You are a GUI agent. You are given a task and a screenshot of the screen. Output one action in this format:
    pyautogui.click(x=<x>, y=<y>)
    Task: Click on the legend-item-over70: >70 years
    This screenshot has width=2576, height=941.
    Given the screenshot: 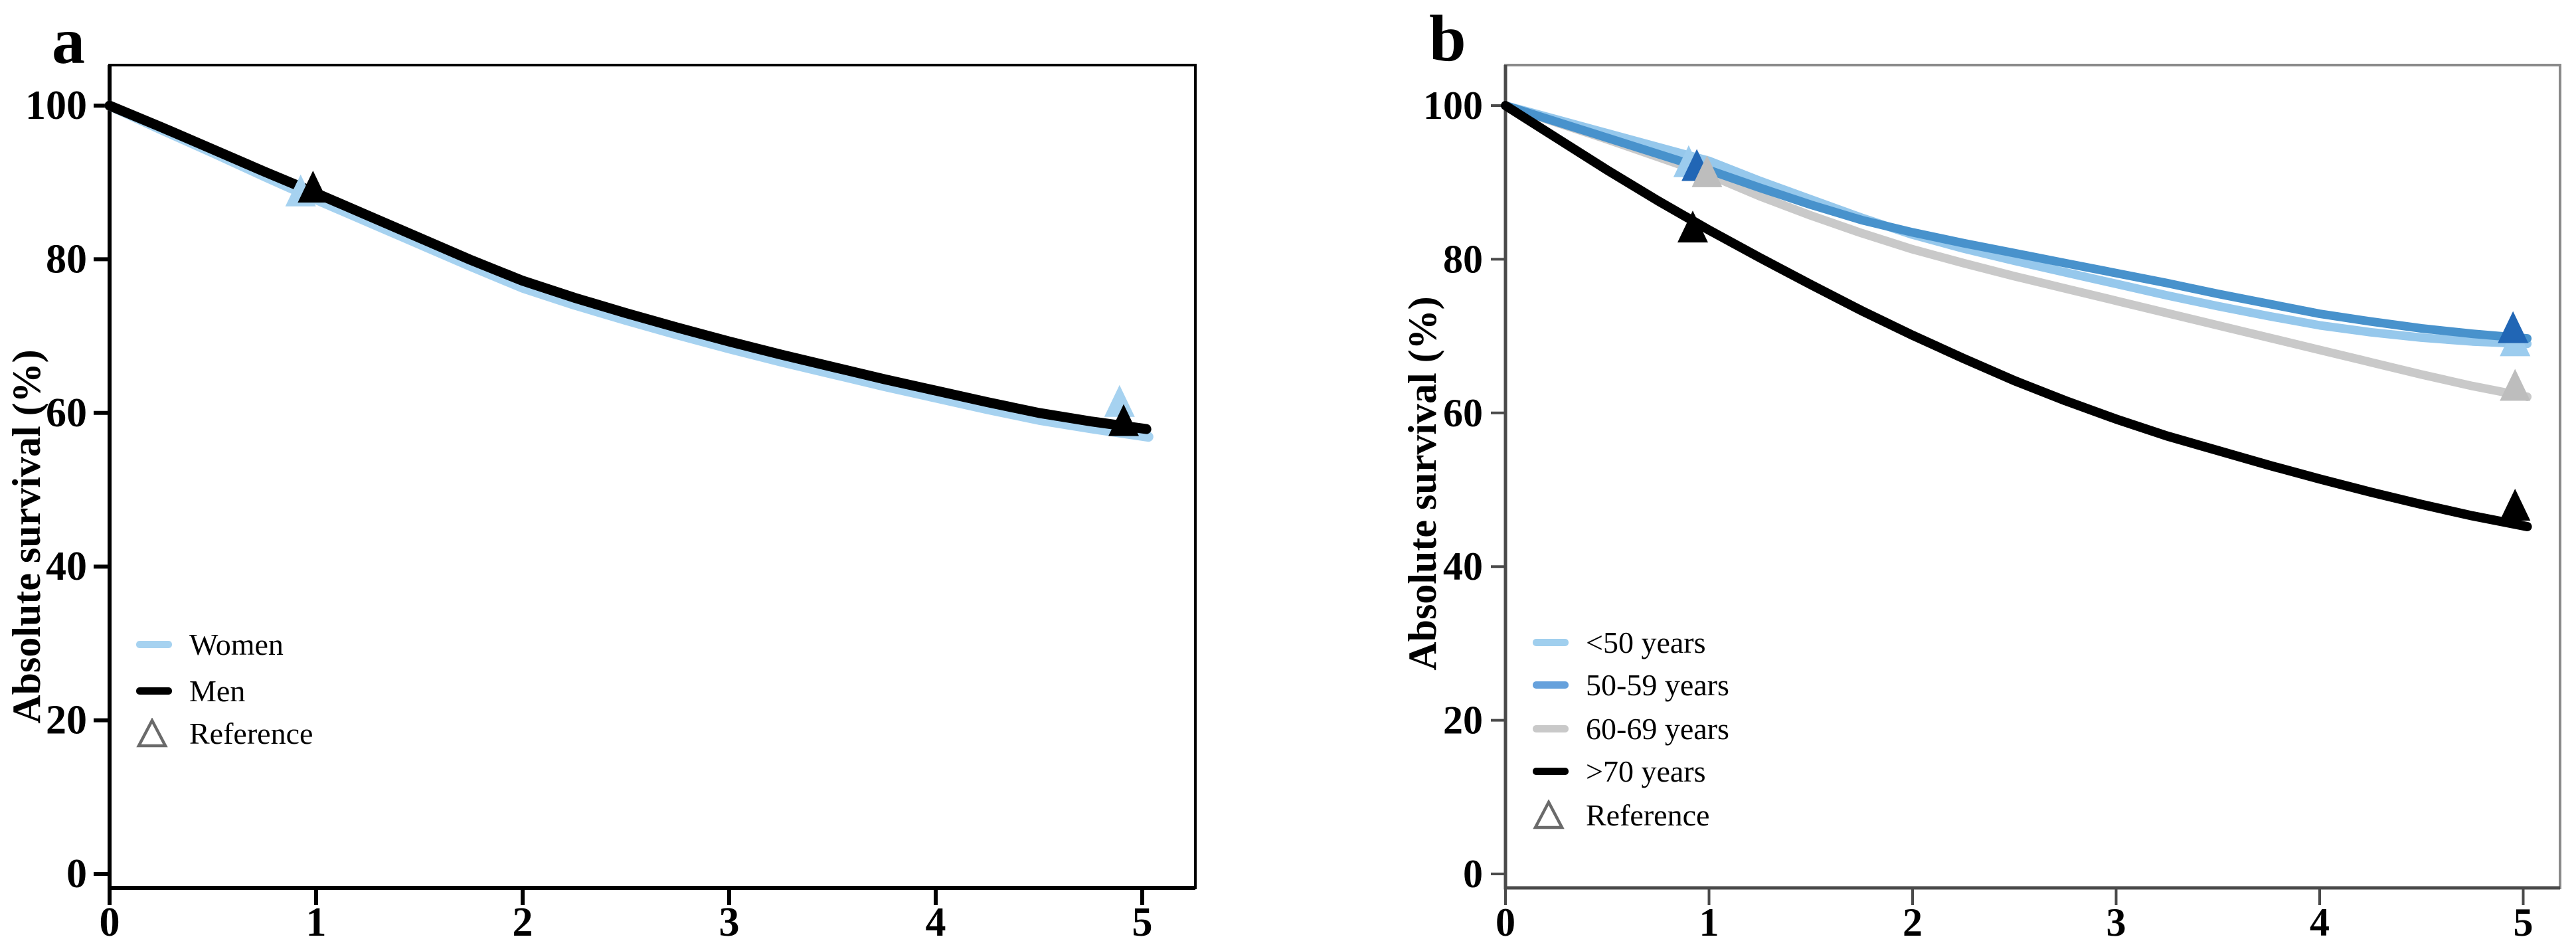 What is the action you would take?
    pyautogui.click(x=1619, y=771)
    